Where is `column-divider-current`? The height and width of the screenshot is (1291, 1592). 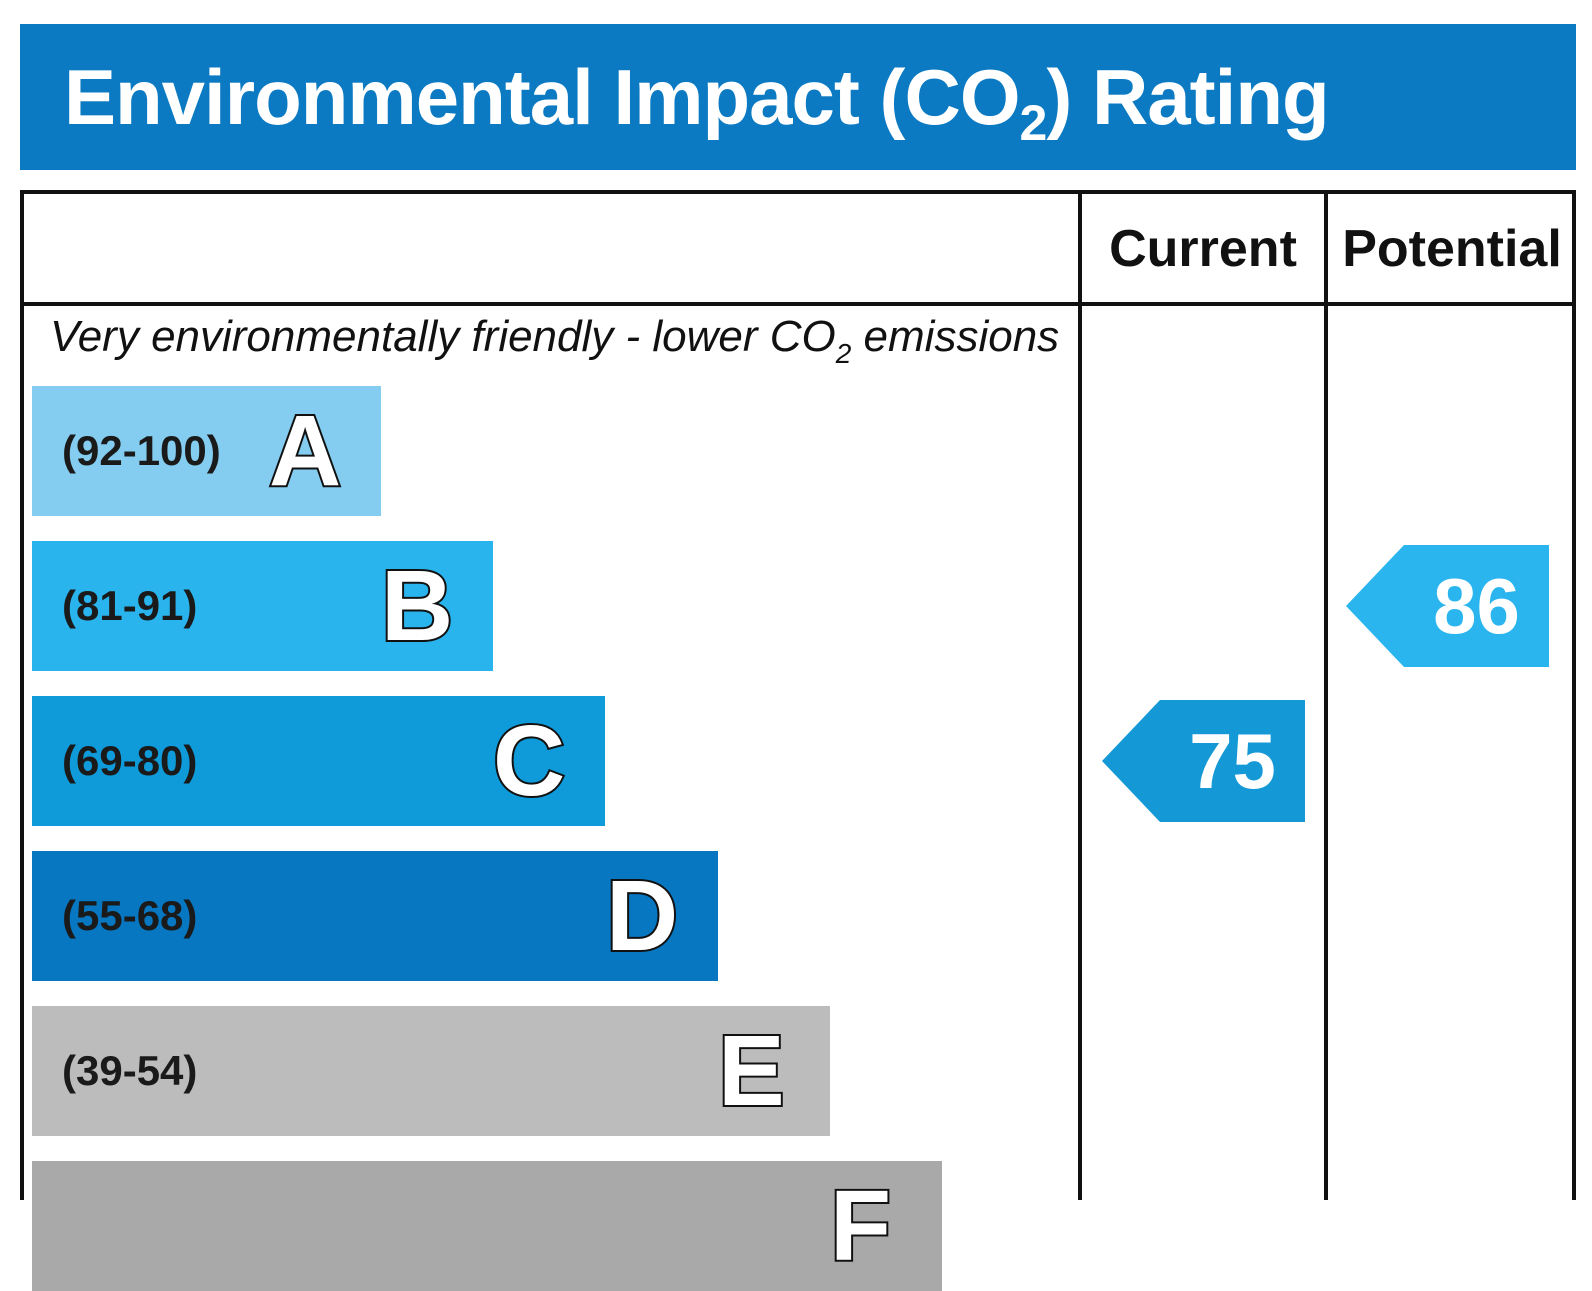
column-divider-current is located at coordinates (1080, 697).